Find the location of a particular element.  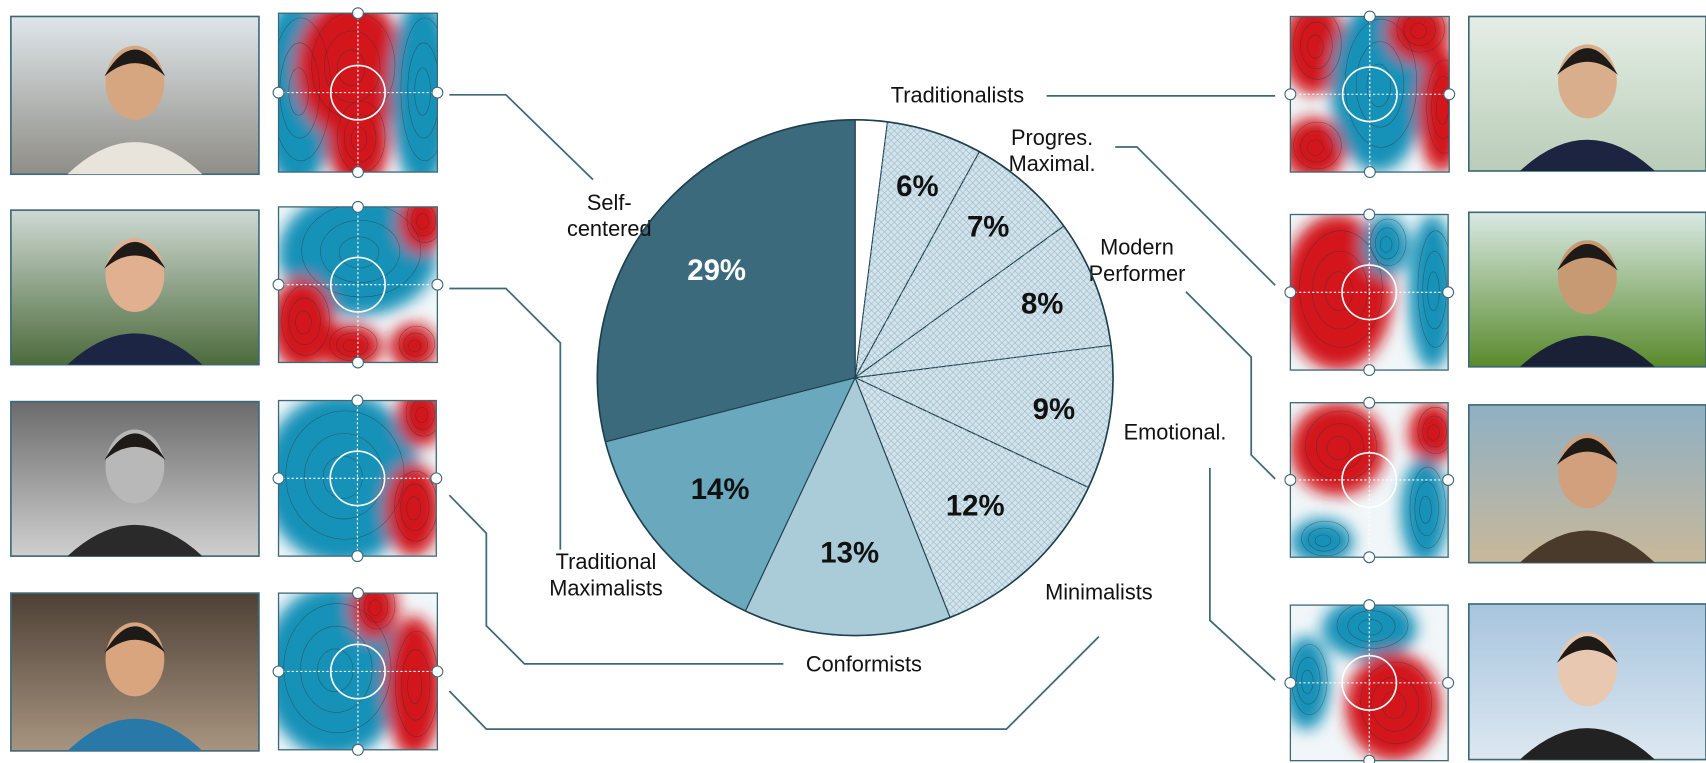

category-label: Traditional Maximalists is located at coordinates (606, 574).